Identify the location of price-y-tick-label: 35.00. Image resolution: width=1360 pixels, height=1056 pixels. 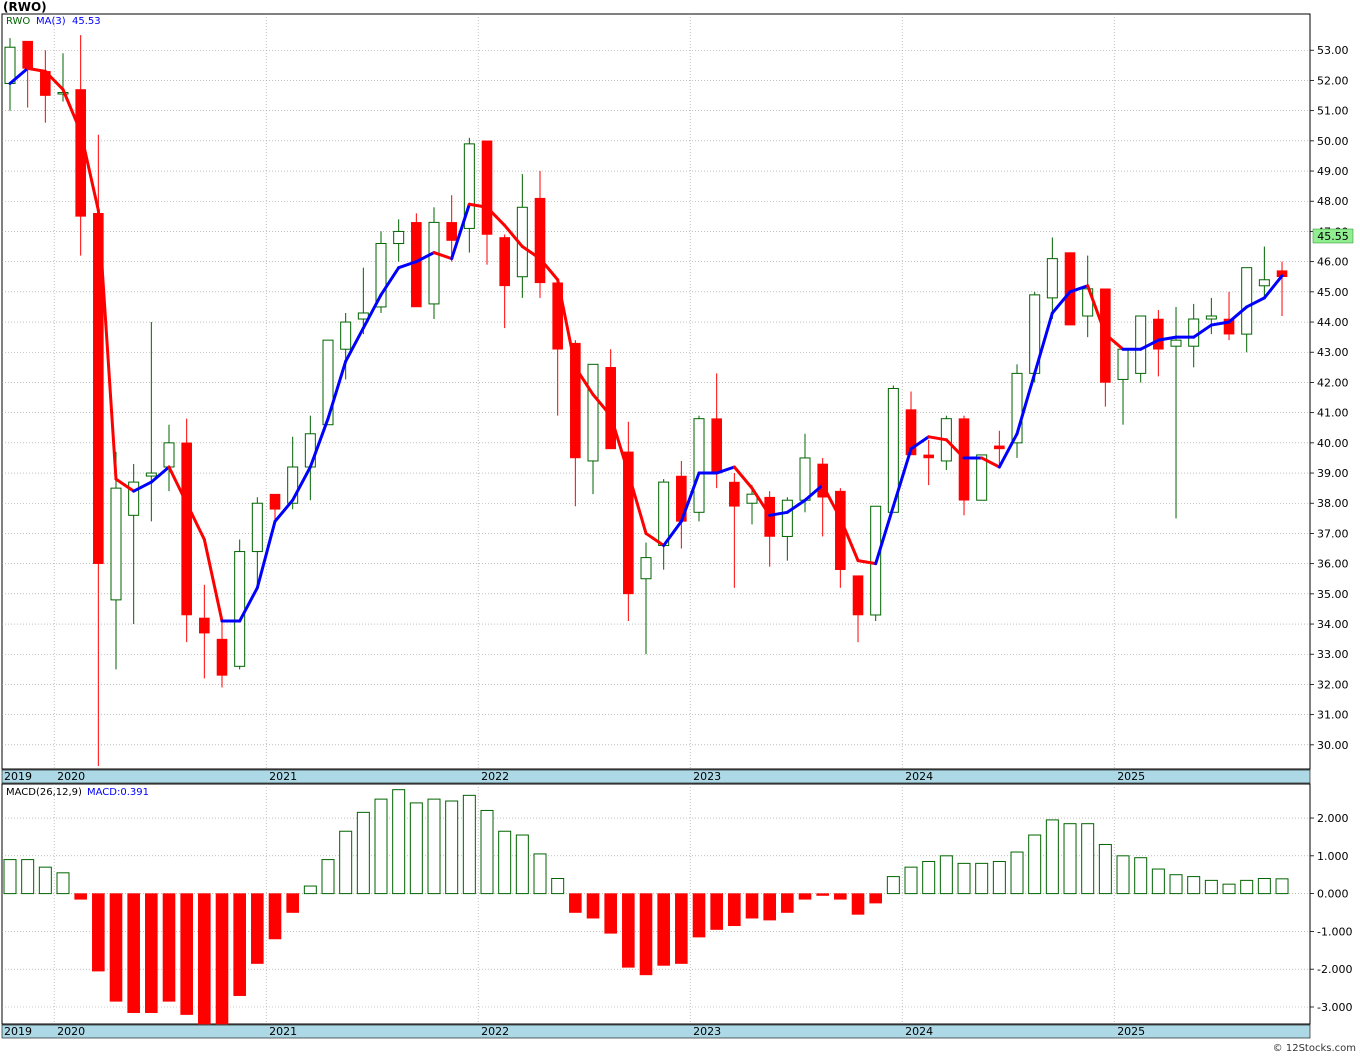
(1333, 594).